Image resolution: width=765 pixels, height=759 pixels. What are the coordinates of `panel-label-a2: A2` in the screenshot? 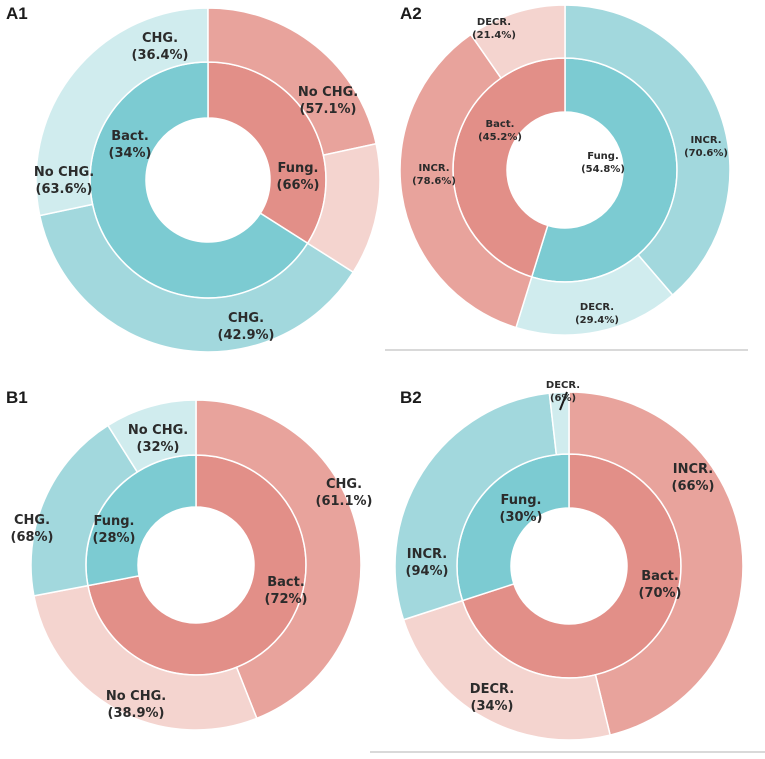 It's located at (411, 13).